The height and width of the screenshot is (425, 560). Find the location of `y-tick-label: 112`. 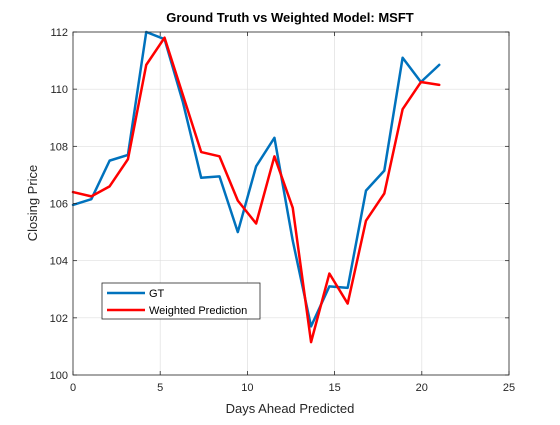

y-tick-label: 112 is located at coordinates (59, 33).